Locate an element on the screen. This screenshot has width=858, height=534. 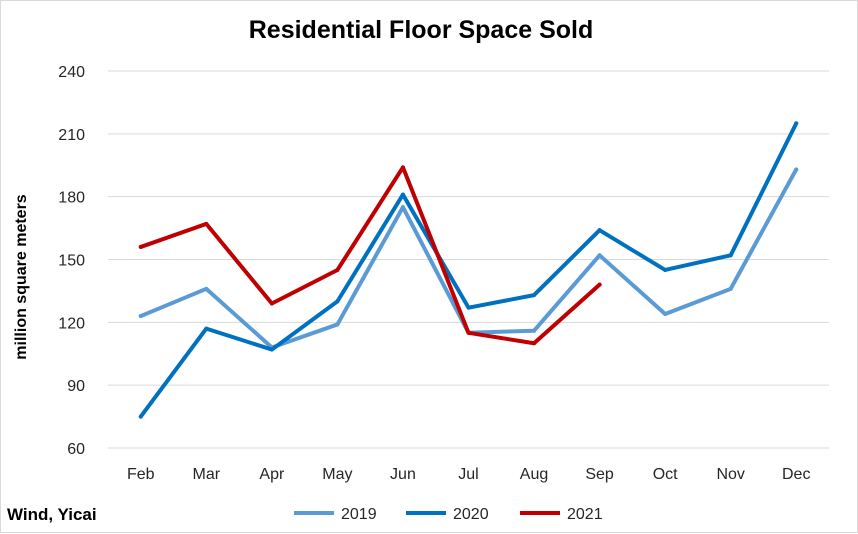
legend: 2019 2020 2021 is located at coordinates (448, 514).